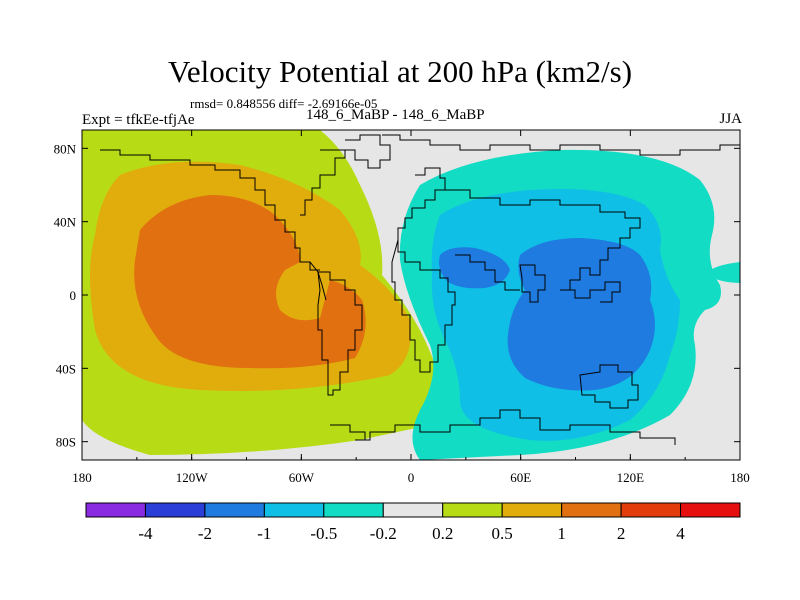 This screenshot has width=800, height=600. I want to click on colorbar-label: 1, so click(561, 533).